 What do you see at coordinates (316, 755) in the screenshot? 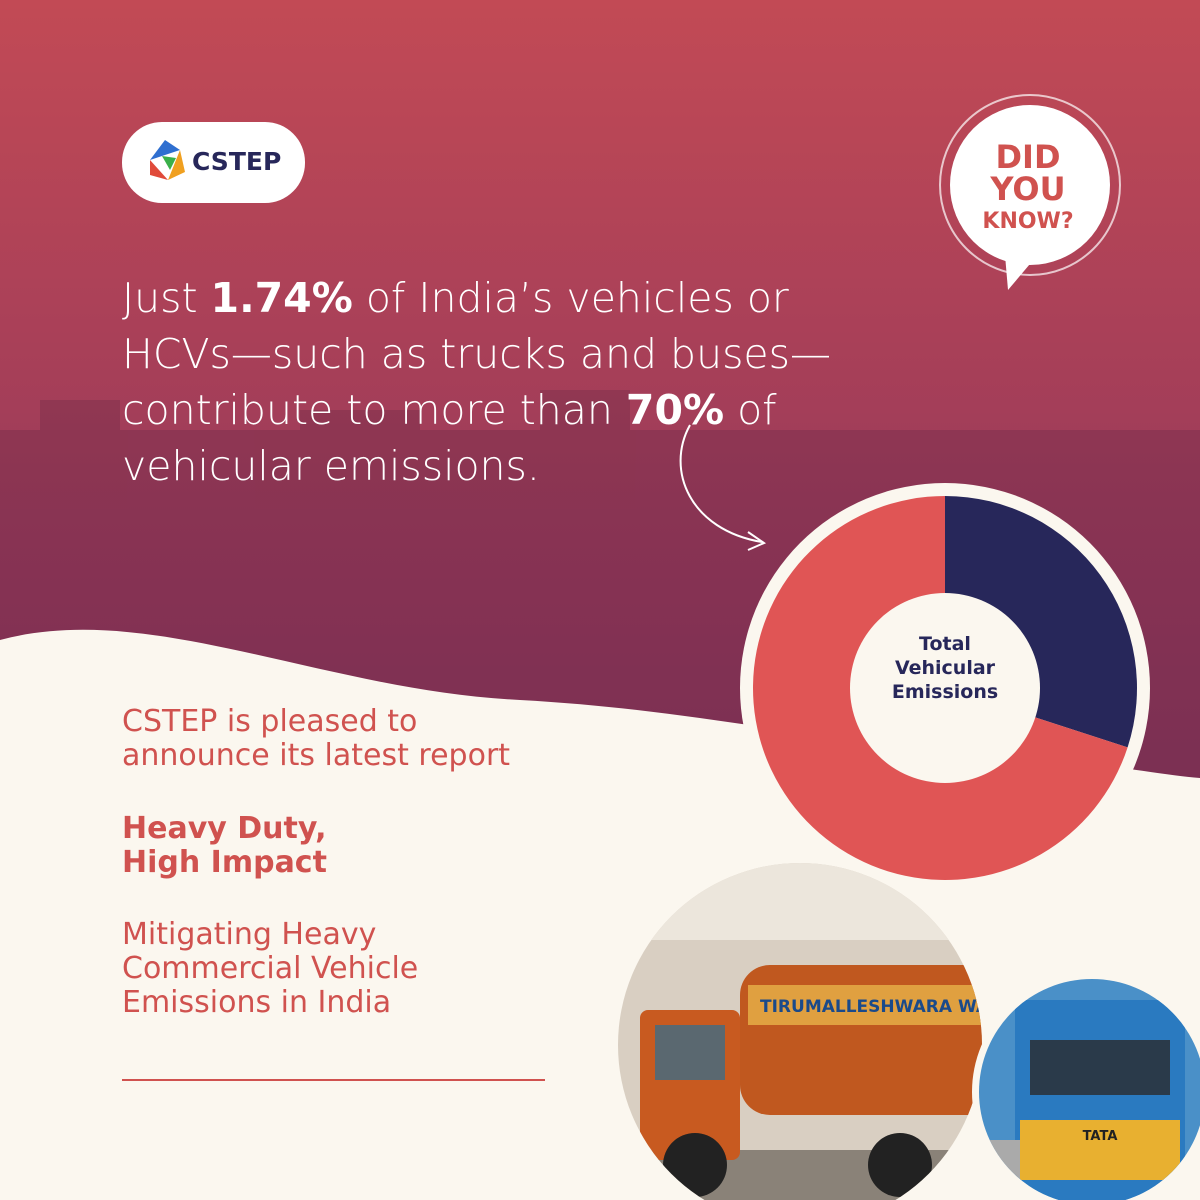
I see `line: announce its latest report` at bounding box center [316, 755].